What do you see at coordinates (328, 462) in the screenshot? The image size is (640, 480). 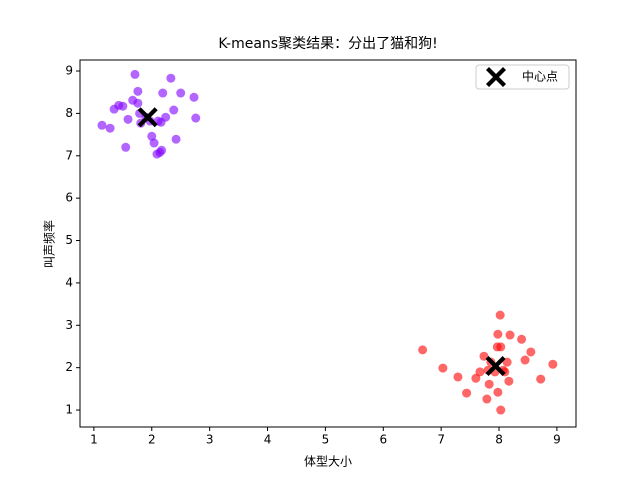 I see `x-axis-label: 体型大小` at bounding box center [328, 462].